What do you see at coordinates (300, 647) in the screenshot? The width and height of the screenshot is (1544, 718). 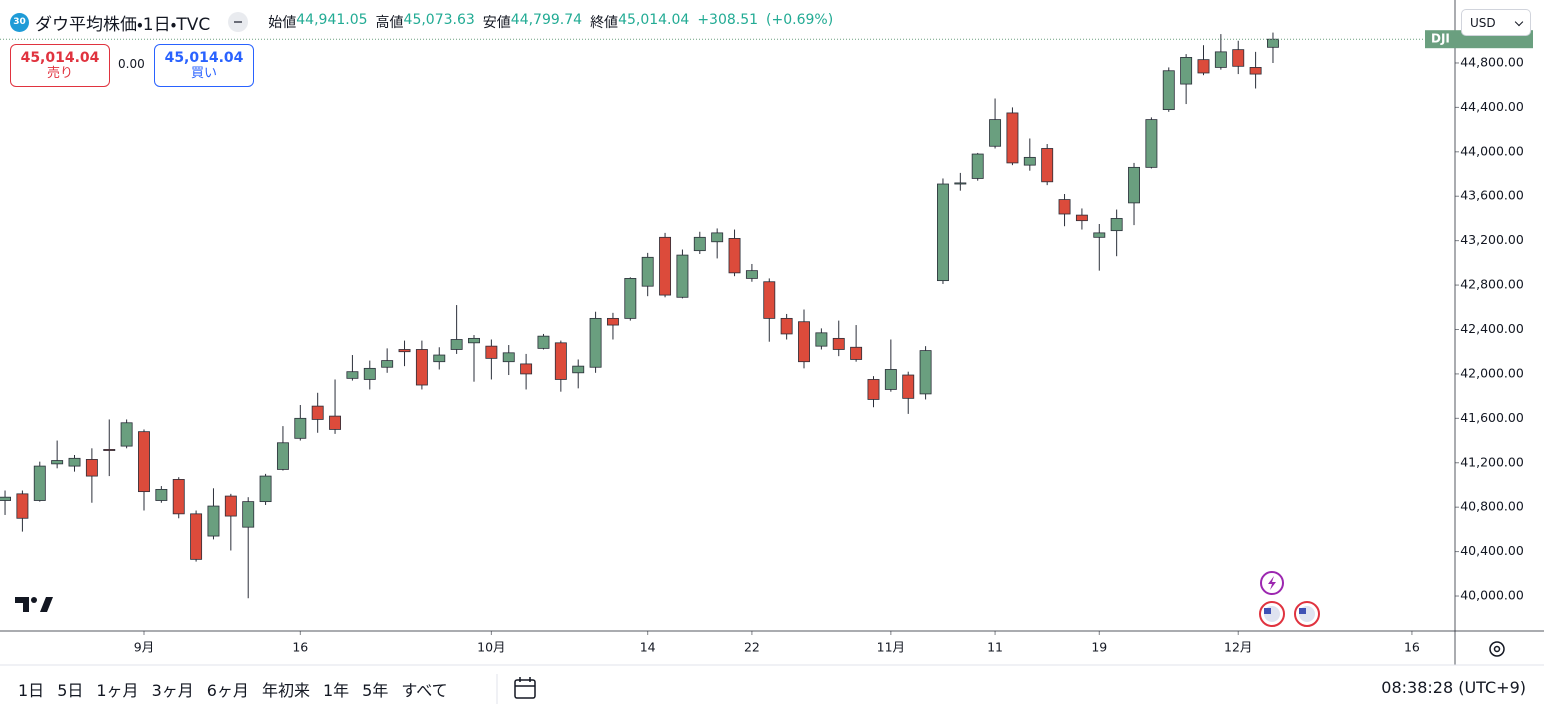 I see `x-tick-label: 16` at bounding box center [300, 647].